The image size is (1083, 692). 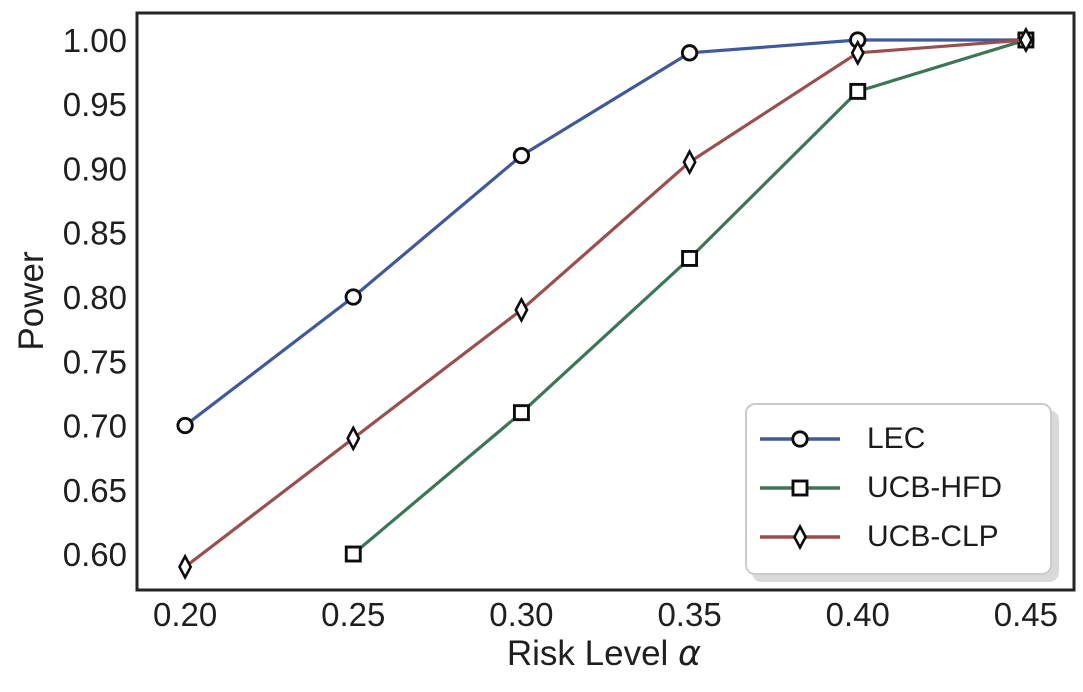 I want to click on legend-label-lec: LEC, so click(x=896, y=439).